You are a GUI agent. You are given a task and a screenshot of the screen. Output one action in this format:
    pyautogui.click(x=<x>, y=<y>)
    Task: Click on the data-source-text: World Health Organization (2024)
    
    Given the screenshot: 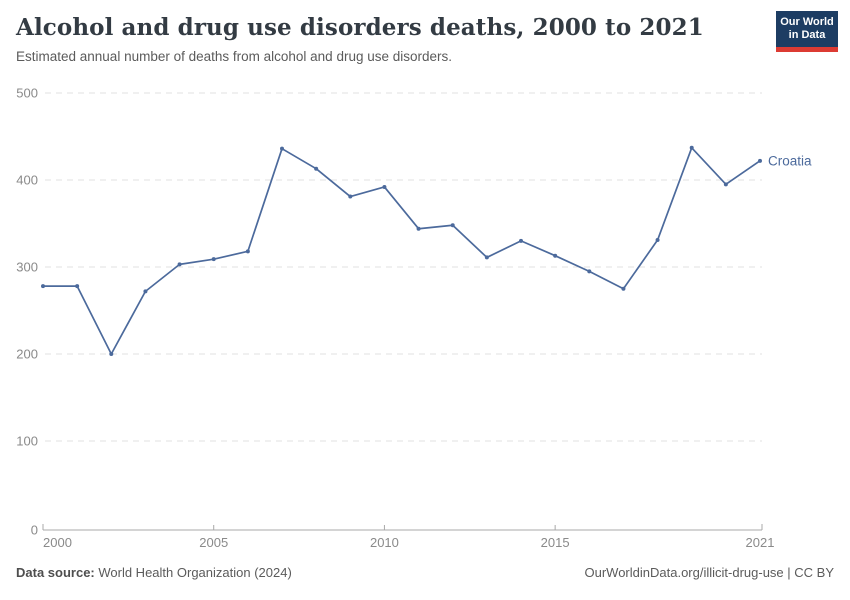 What is the action you would take?
    pyautogui.click(x=193, y=572)
    